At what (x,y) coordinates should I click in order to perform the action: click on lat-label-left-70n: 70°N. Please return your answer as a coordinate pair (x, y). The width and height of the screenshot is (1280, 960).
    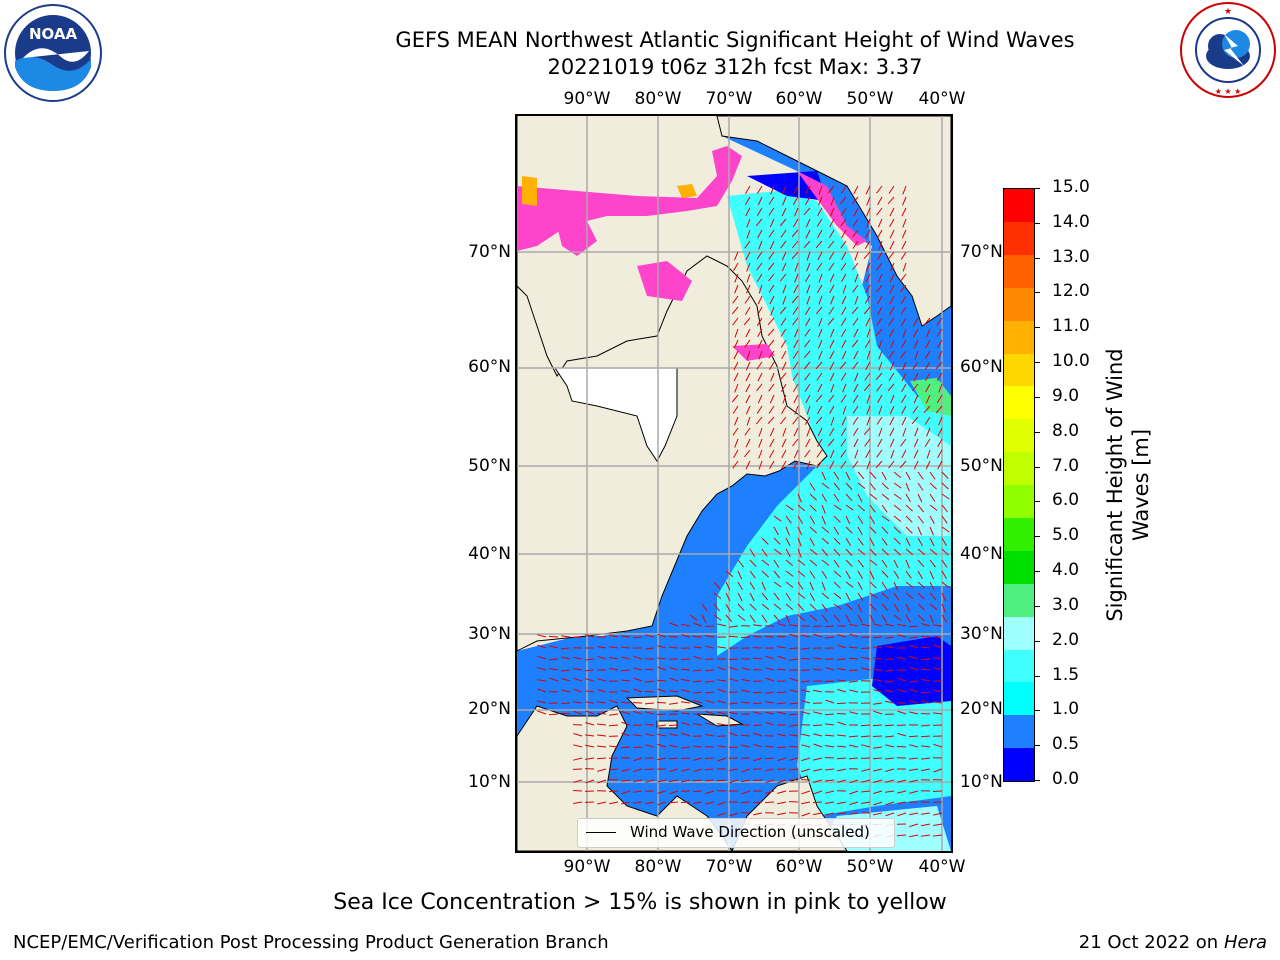
    Looking at the image, I should click on (489, 252).